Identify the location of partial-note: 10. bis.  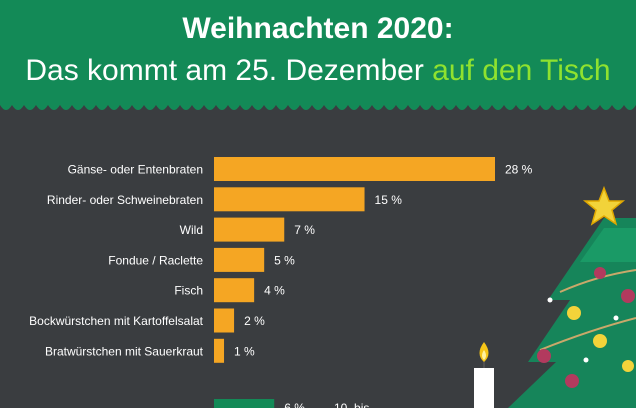
(351, 404).